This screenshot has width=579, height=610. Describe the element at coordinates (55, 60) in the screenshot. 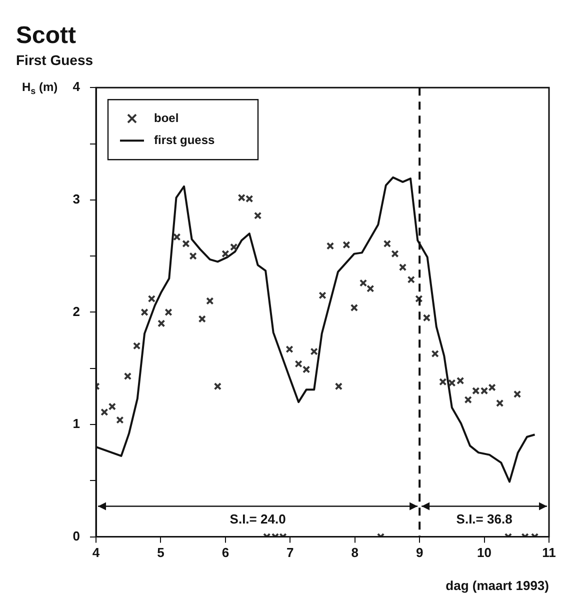

I see `chart-subtitle: First Guess` at that location.